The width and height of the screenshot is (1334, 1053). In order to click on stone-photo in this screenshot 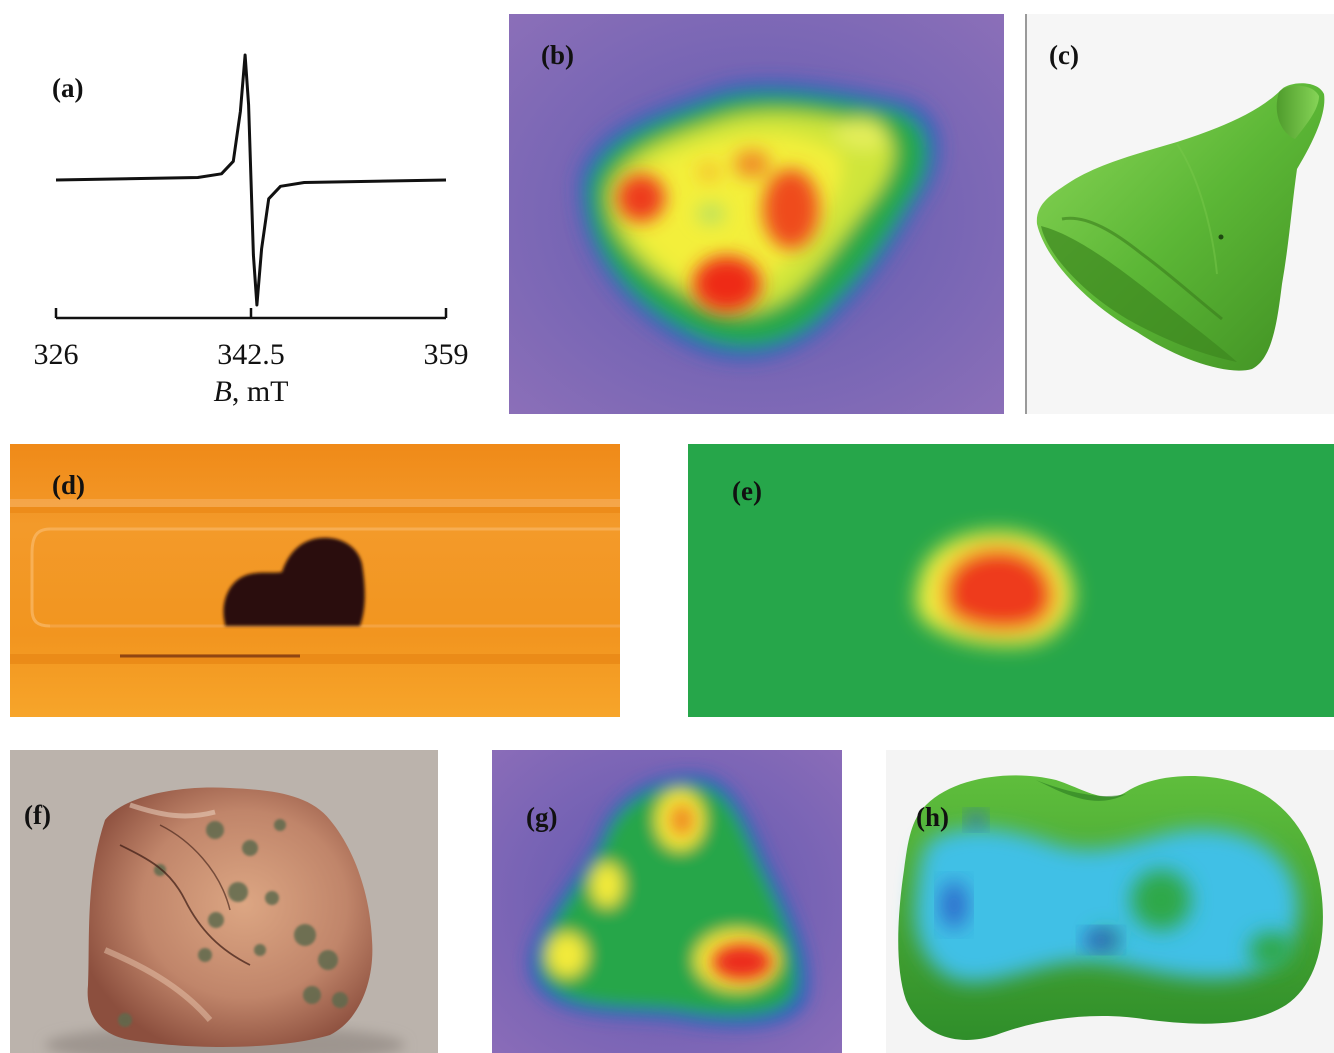, I will do `click(224, 901)`.